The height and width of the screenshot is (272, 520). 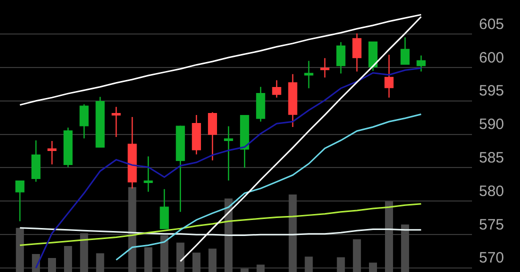 What do you see at coordinates (491, 157) in the screenshot?
I see `y-tick-label: 585` at bounding box center [491, 157].